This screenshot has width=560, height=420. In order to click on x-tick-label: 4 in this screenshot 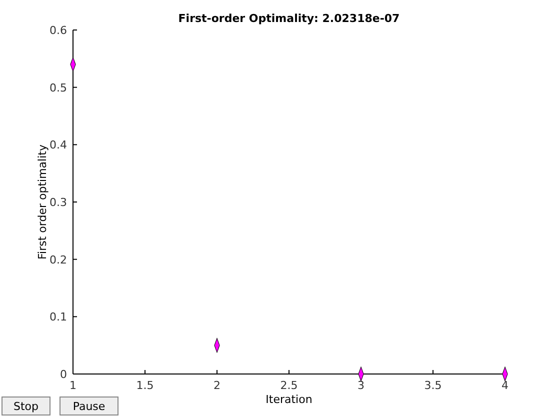, I will do `click(505, 385)`.